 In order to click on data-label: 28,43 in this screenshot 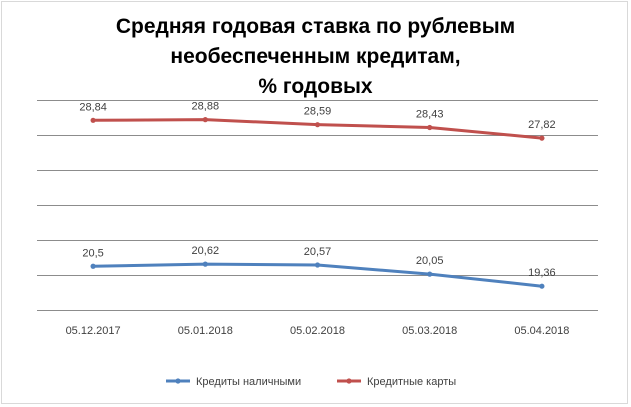, I will do `click(430, 114)`.